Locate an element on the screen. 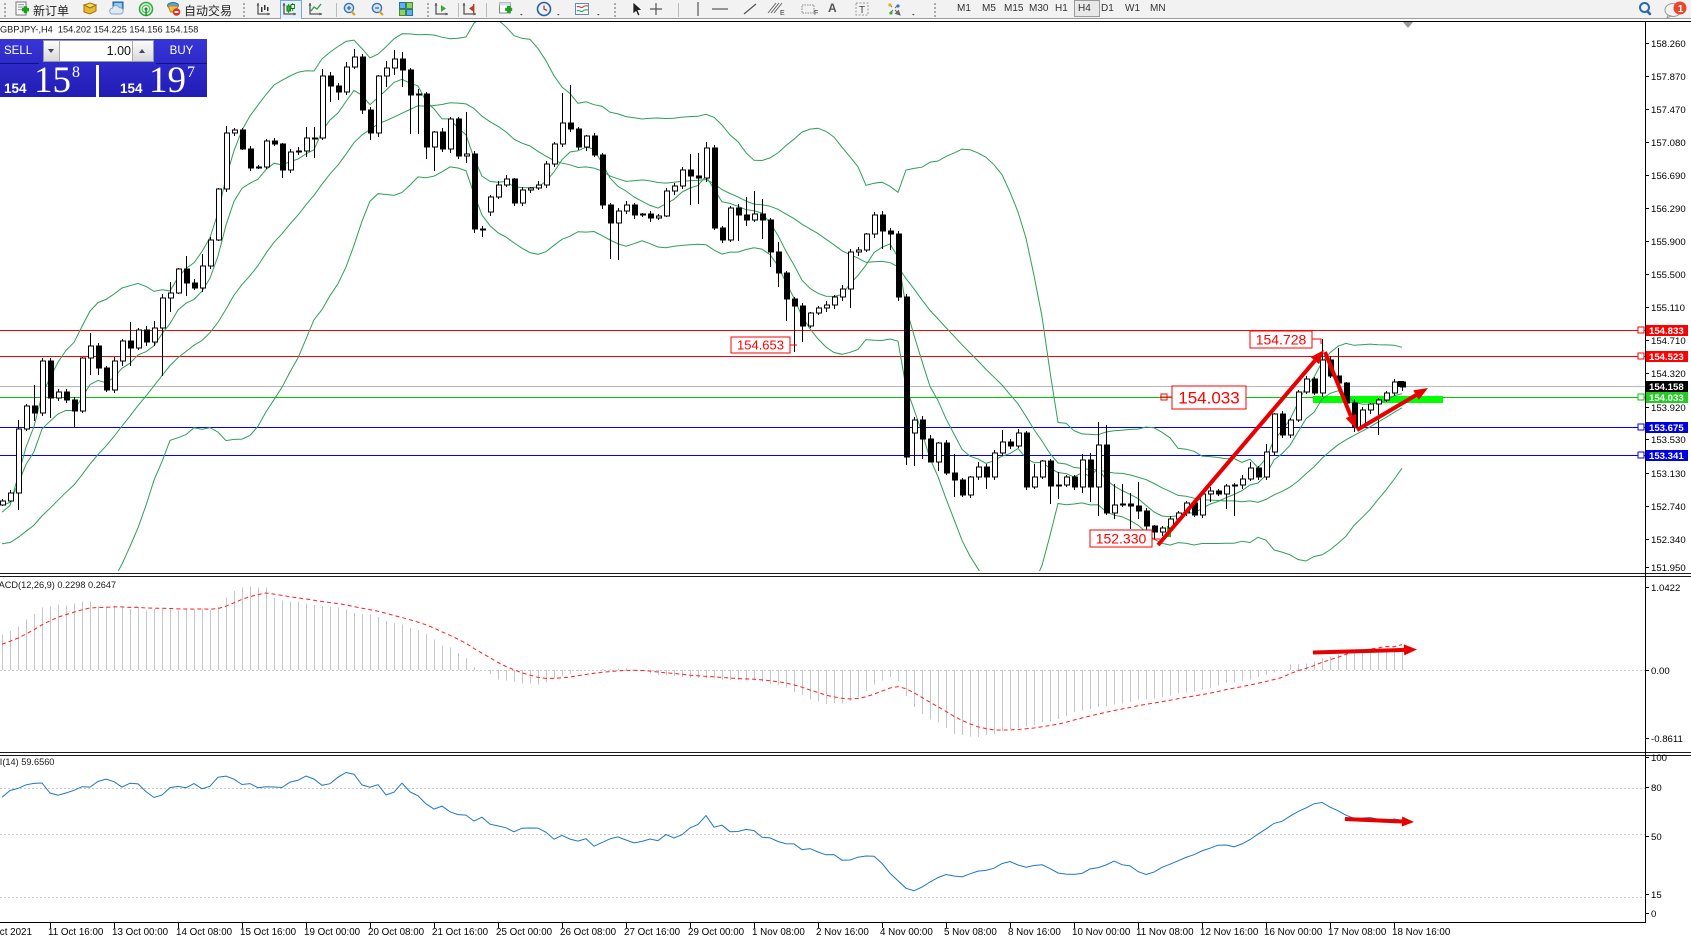 The height and width of the screenshot is (942, 1691). svg-text: 153.675 is located at coordinates (1666, 428).